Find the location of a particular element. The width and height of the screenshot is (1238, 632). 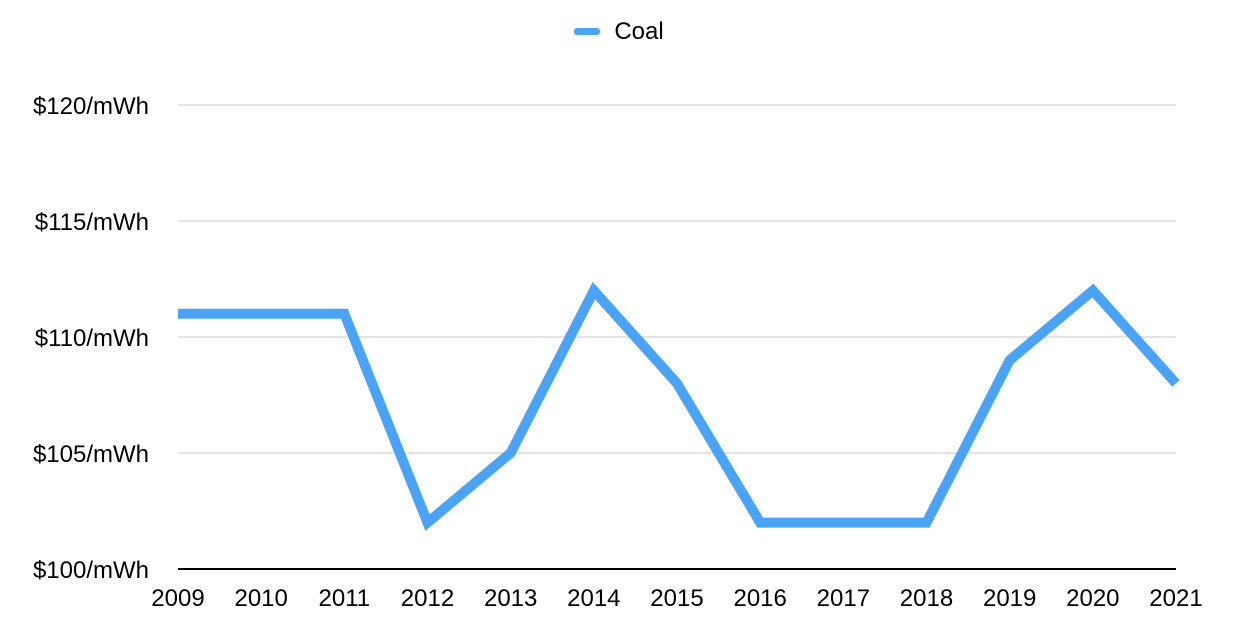

x-tick-label: 2021 is located at coordinates (1175, 598).